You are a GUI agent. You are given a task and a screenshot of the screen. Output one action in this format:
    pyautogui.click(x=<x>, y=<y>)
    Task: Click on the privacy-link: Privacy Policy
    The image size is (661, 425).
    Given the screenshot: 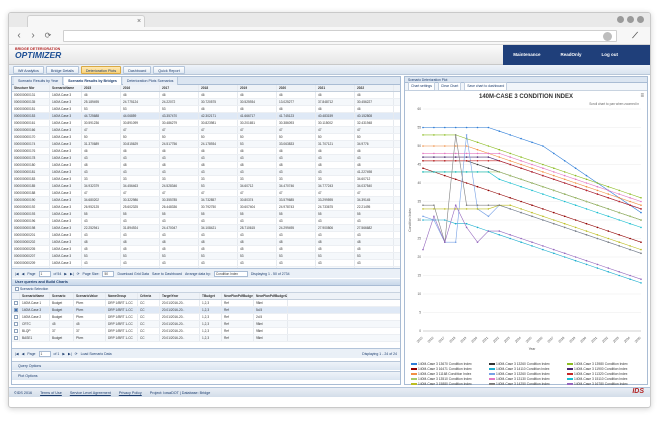 What is the action you would take?
    pyautogui.click(x=130, y=392)
    